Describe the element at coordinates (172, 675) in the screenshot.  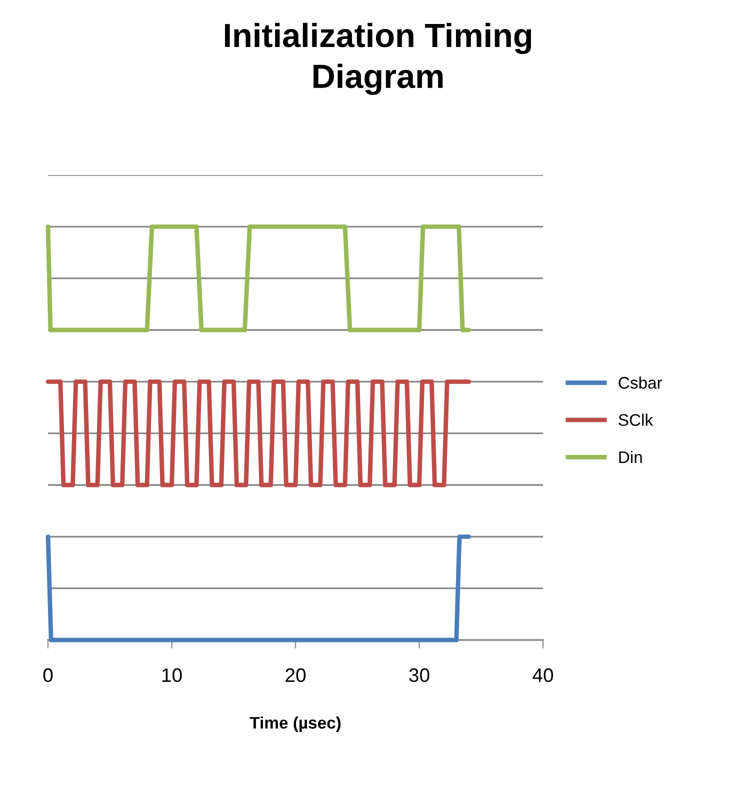
I see `x-tick-label: 10` at that location.